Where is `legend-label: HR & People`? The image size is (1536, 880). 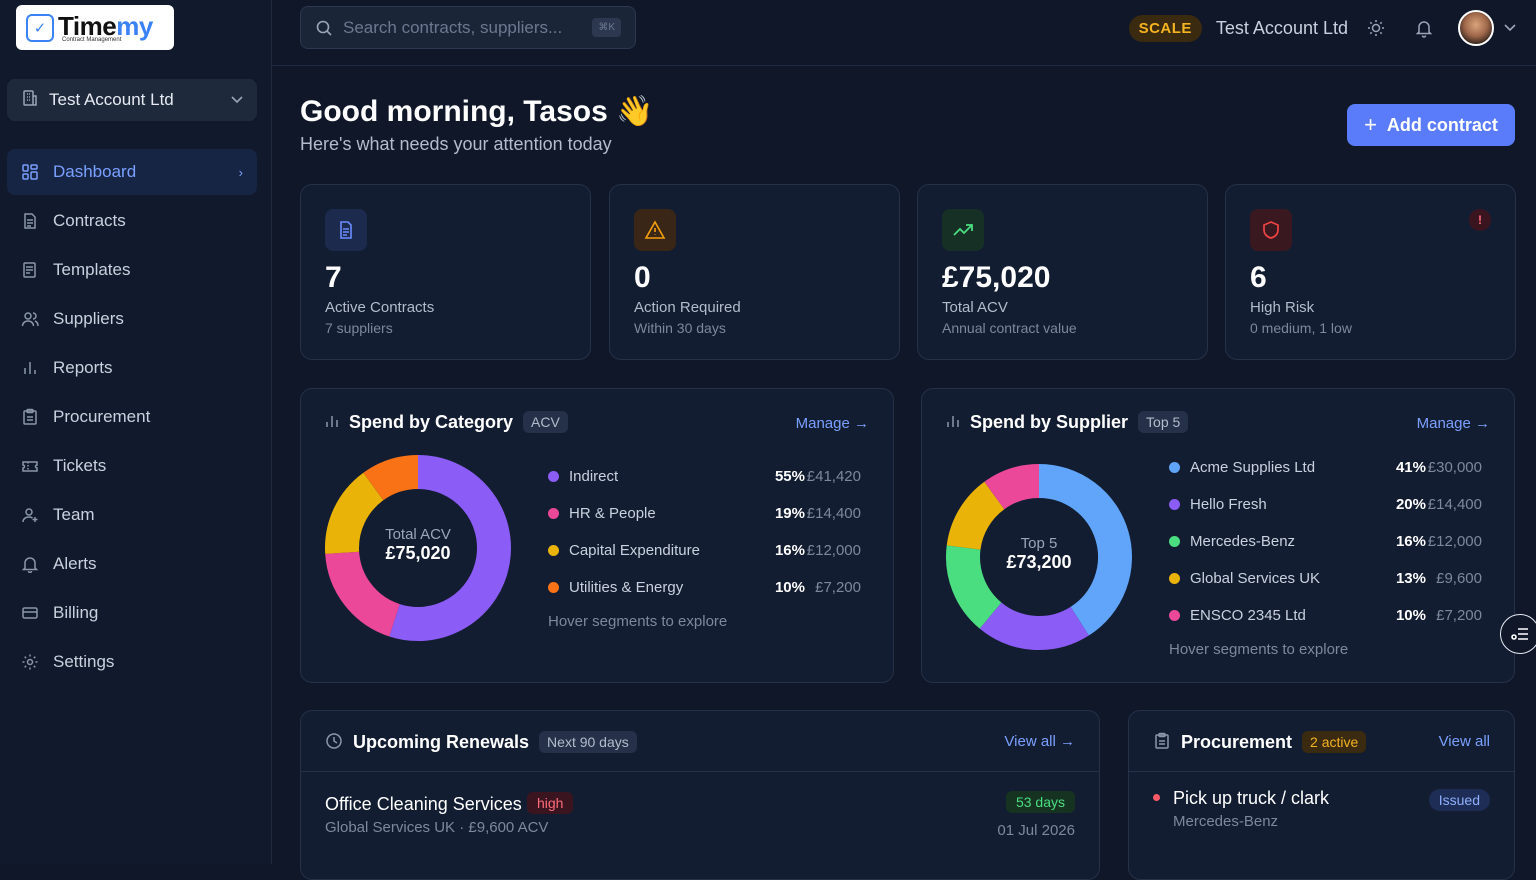 legend-label: HR & People is located at coordinates (612, 513).